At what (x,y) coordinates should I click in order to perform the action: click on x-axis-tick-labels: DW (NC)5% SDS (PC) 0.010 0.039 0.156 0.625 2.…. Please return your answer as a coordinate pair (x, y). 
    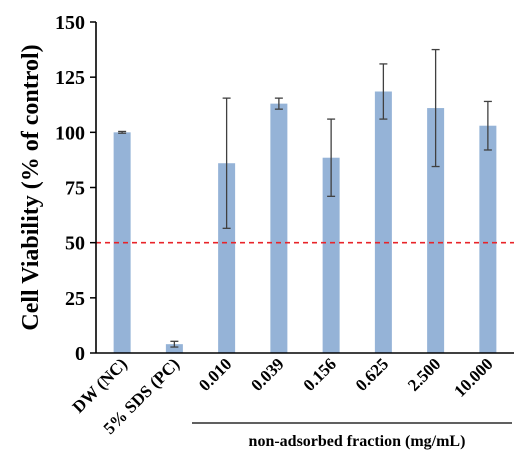
    Looking at the image, I should click on (283, 396).